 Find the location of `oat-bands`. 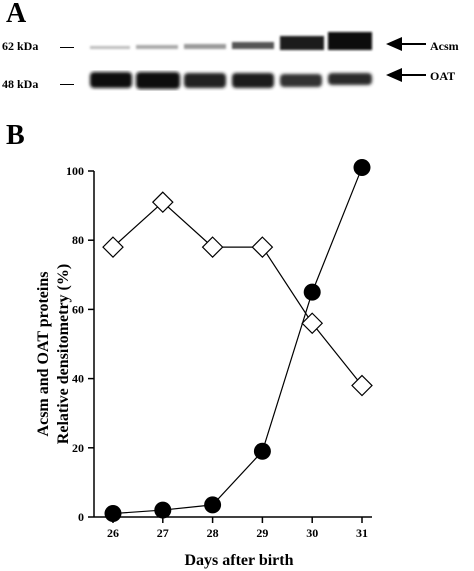

oat-bands is located at coordinates (231, 80).